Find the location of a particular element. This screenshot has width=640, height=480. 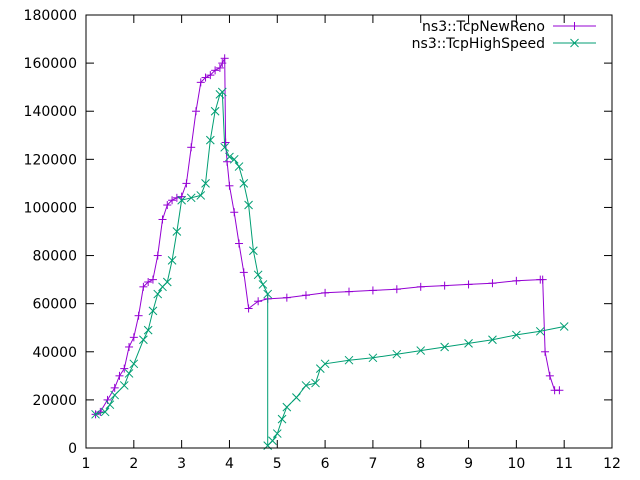

x-tick-label: 1 is located at coordinates (86, 464).